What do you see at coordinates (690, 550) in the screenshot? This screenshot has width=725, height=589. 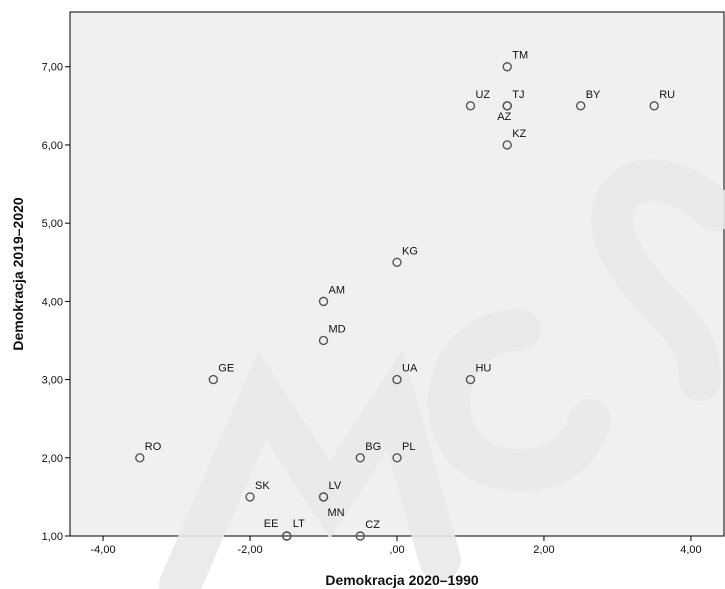 I see `x-tick-label: 4,00` at bounding box center [690, 550].